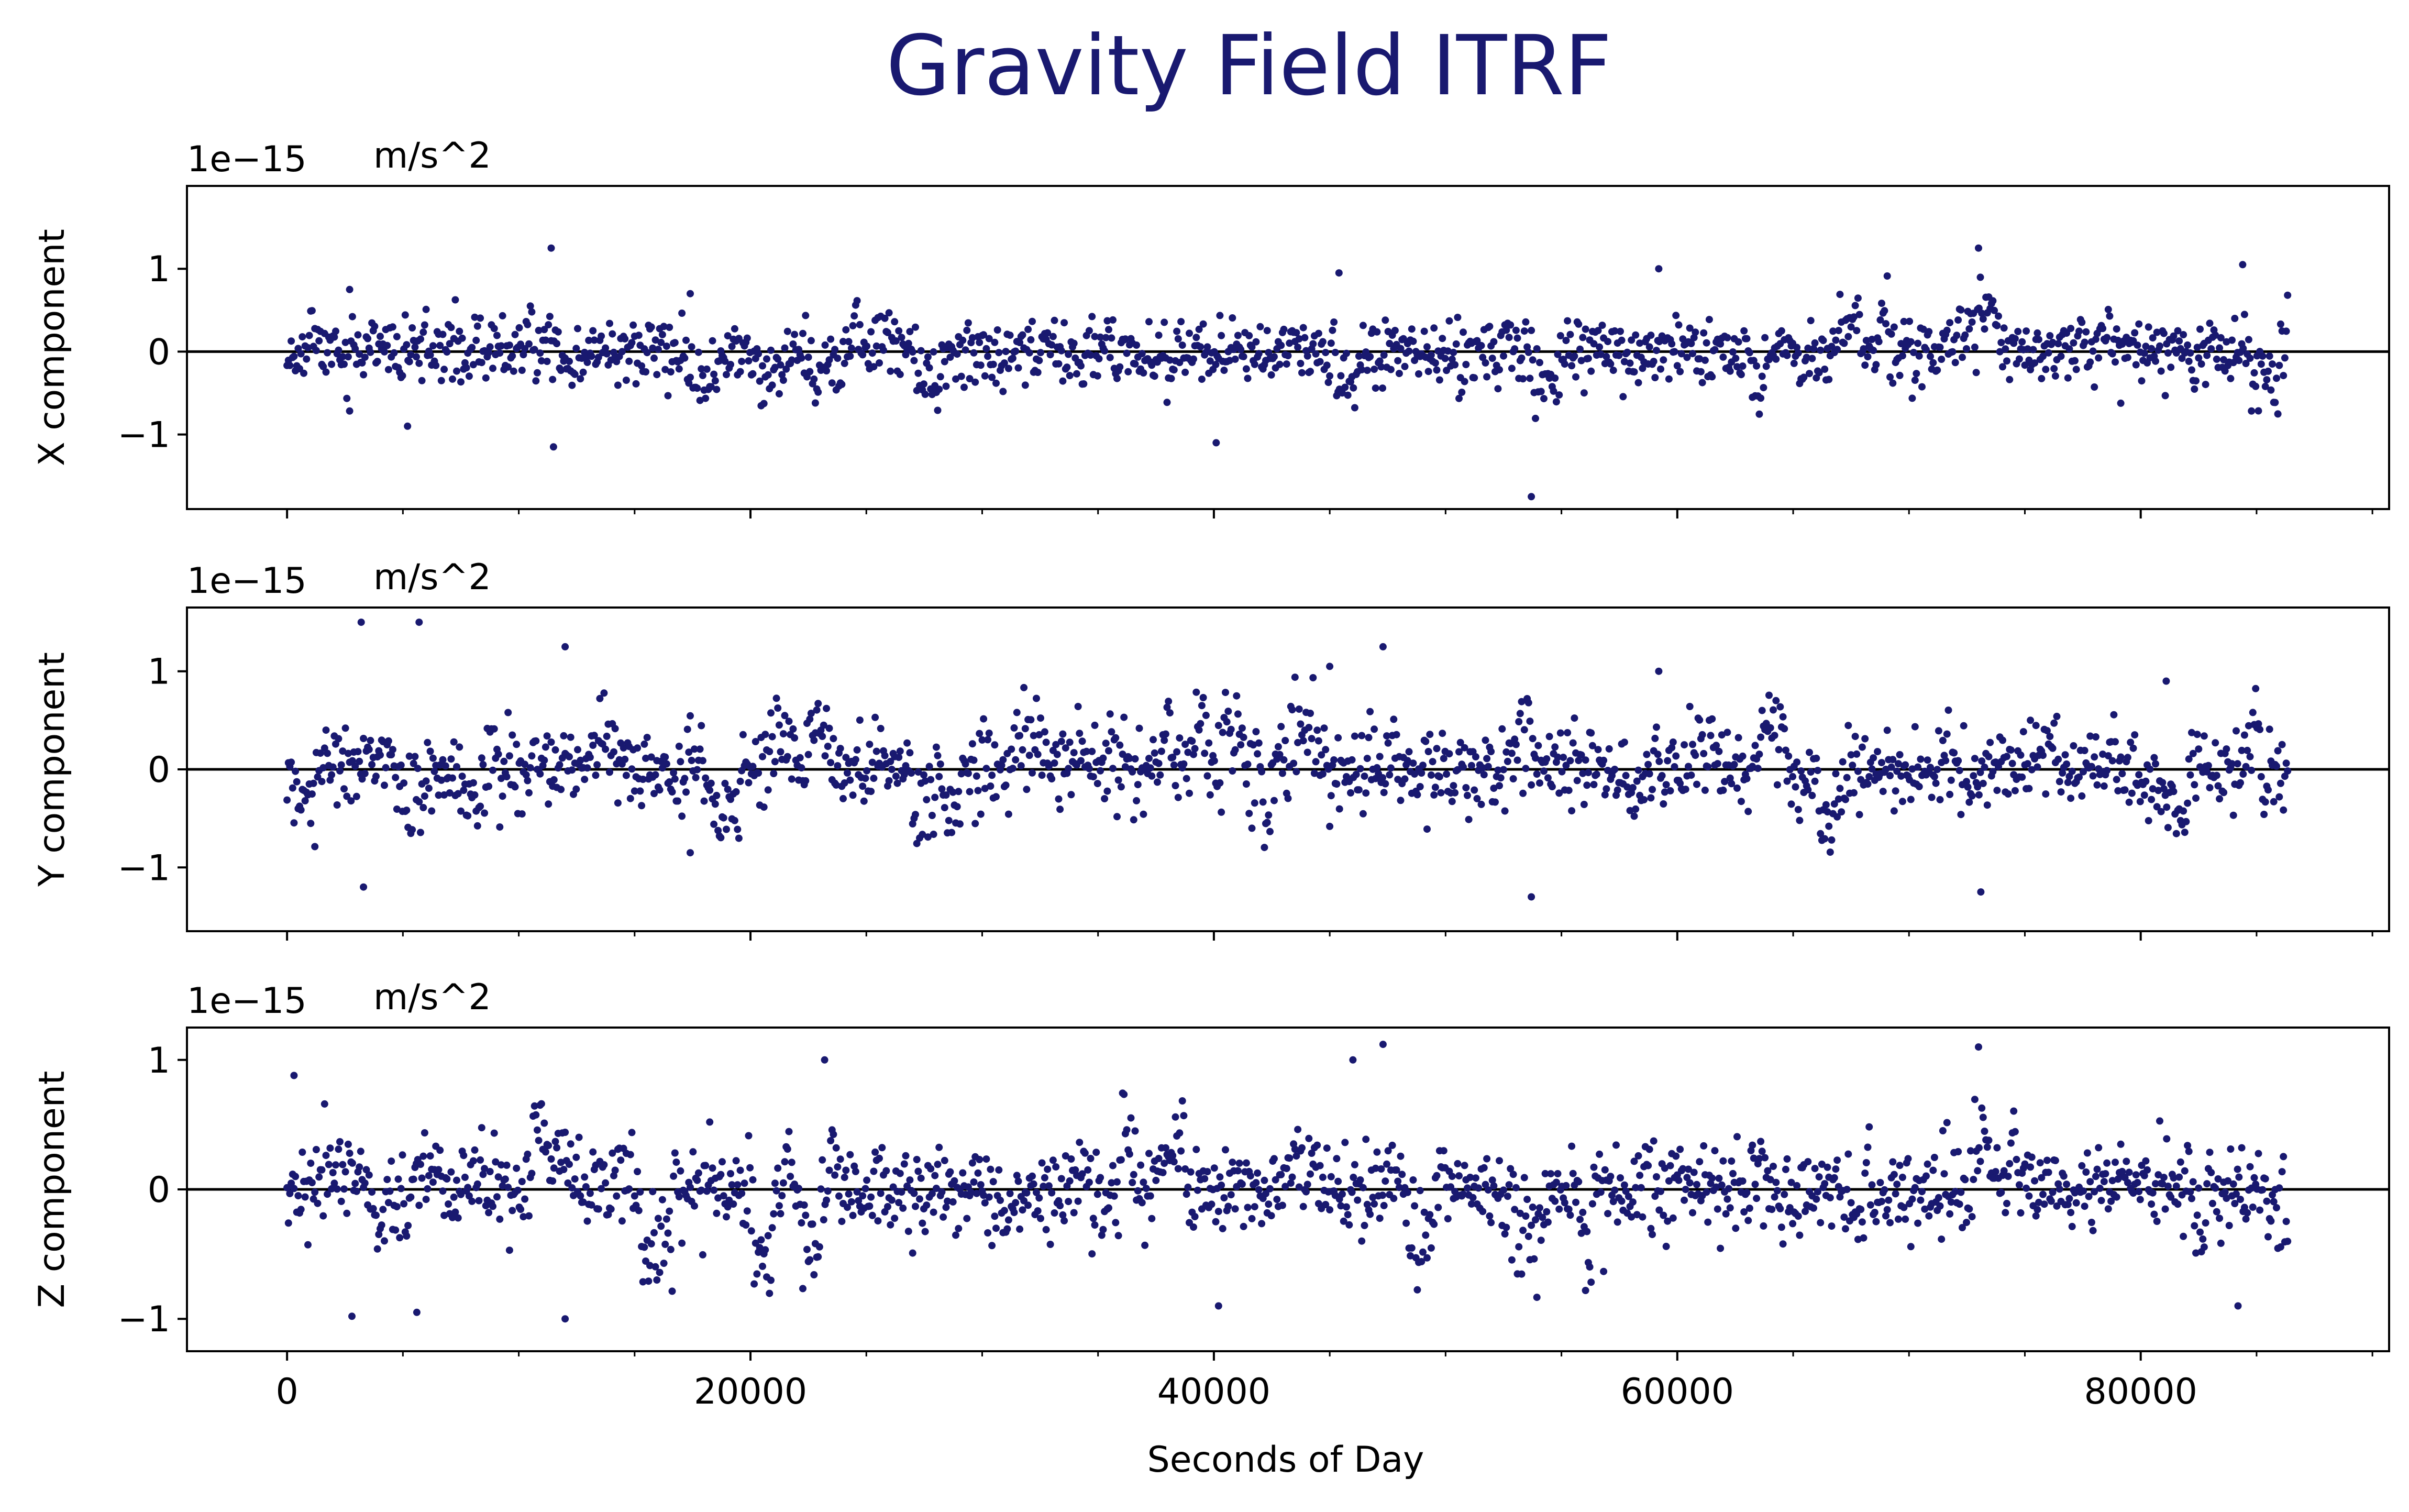 This screenshot has height=1512, width=2409. Describe the element at coordinates (432, 577) in the screenshot. I see `y-component-unit-text: m/s^2` at that location.